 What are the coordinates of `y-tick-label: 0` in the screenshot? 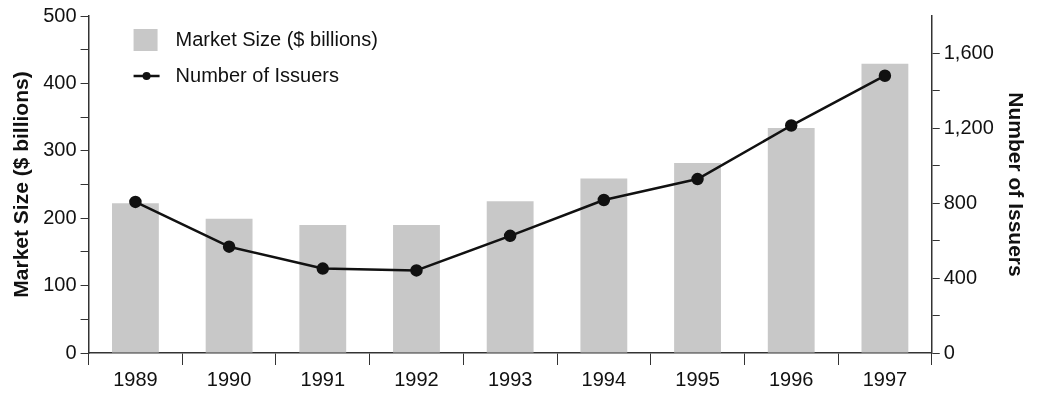 It's located at (71, 351).